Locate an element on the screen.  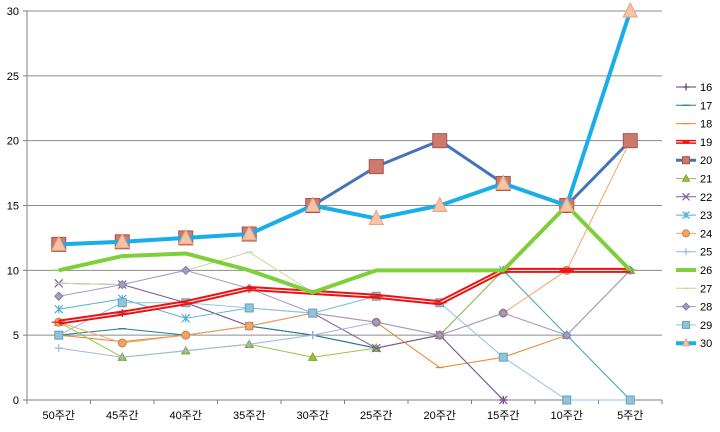
legend-item-24: 24 is located at coordinates (694, 234).